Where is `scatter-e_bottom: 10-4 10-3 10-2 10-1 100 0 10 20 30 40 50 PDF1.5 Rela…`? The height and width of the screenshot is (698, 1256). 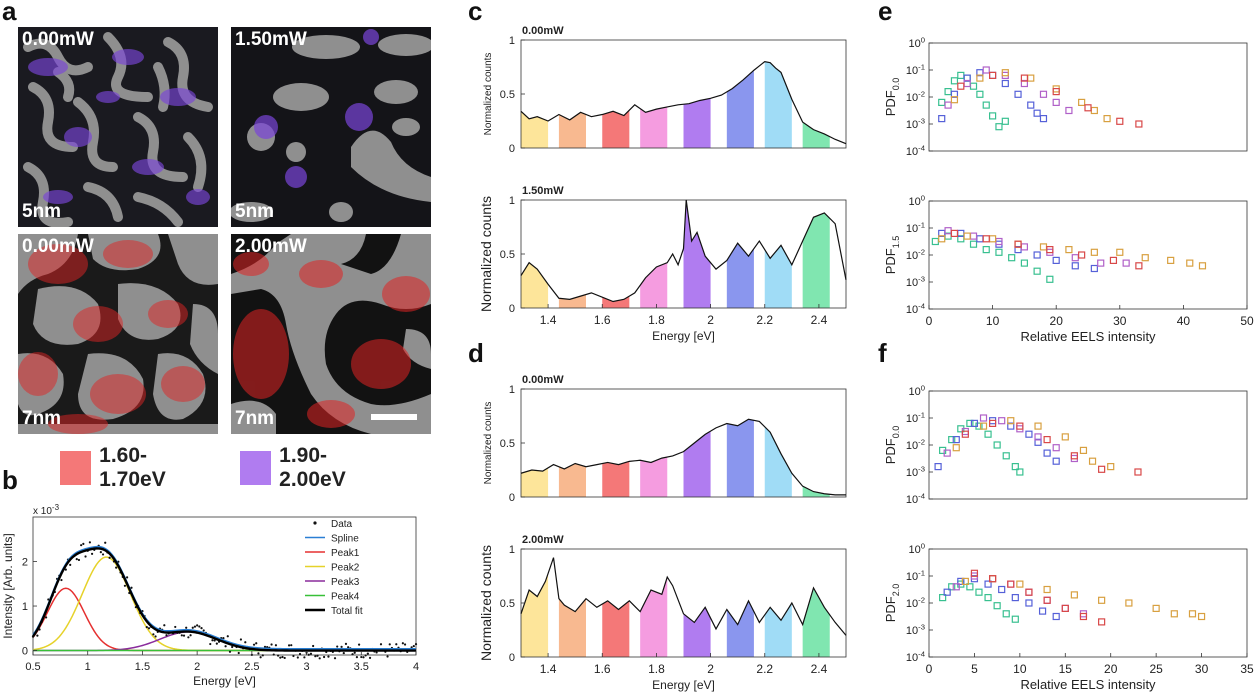 scatter-e_bottom: 10-4 10-3 10-2 10-1 100 0 10 20 30 40 50 PDF1.5 Rela… is located at coordinates (1068, 269).